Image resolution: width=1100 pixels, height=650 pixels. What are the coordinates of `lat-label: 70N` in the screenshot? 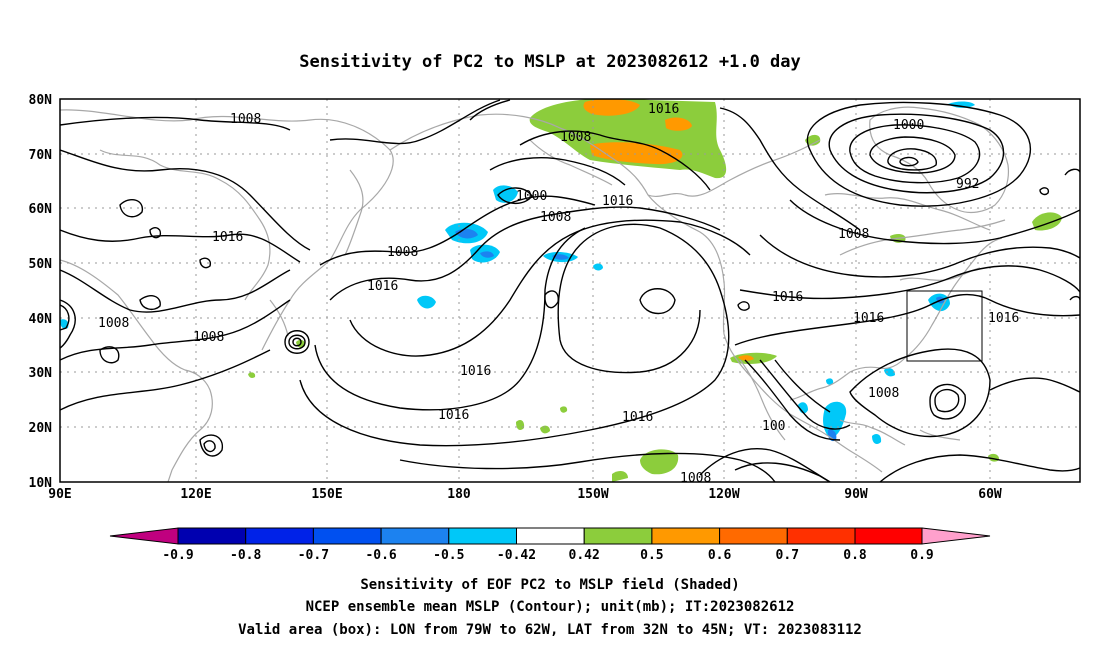 It's located at (41, 155).